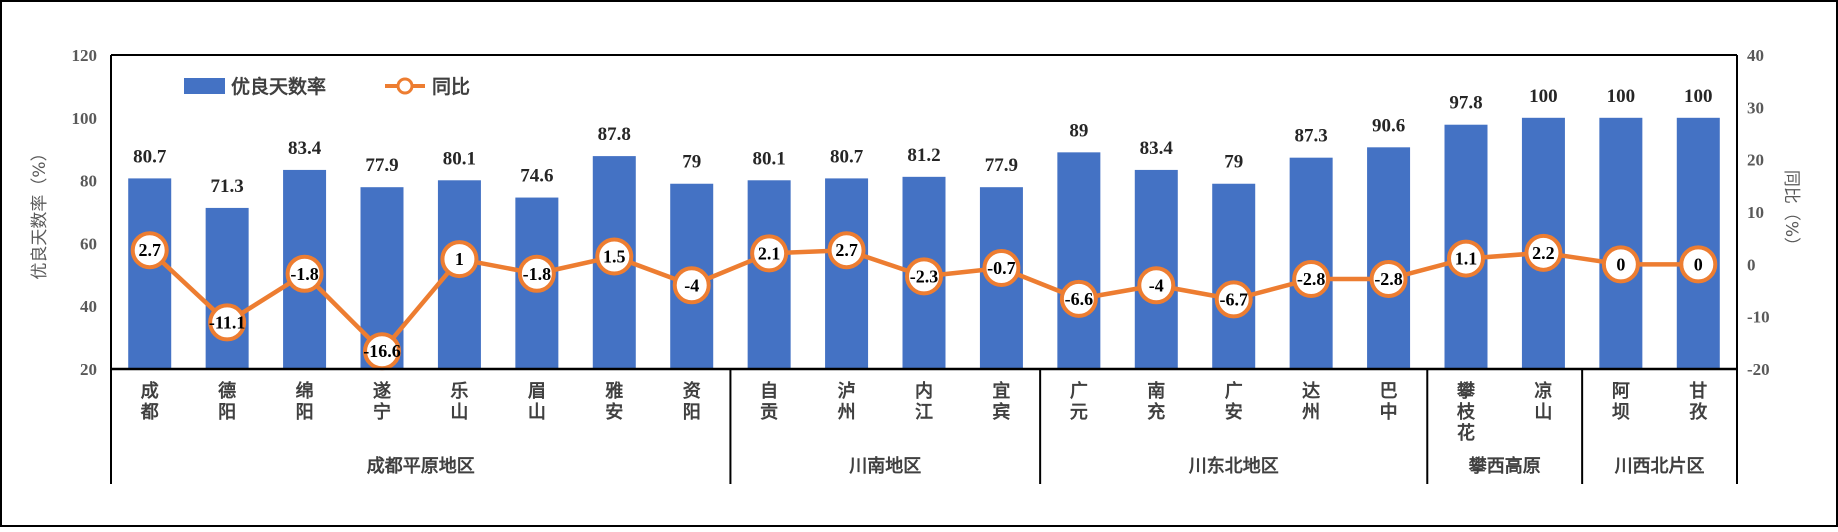 This screenshot has height=532, width=1838. I want to click on yoy-marker-眉山, so click(536, 273).